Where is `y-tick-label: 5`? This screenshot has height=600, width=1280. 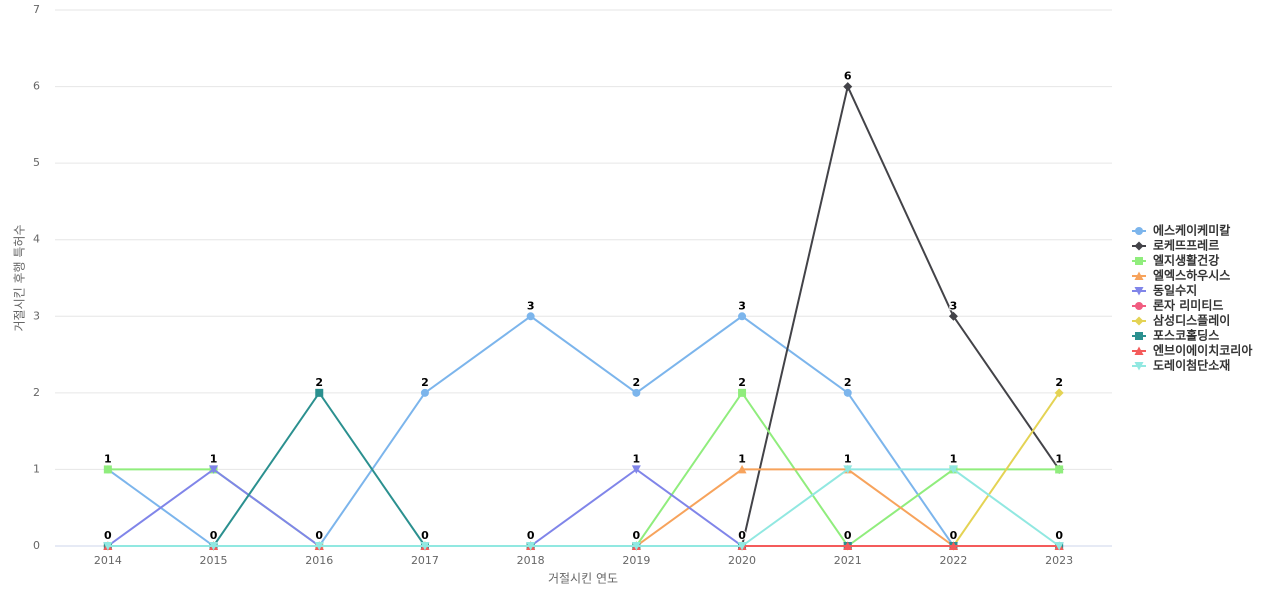
y-tick-label: 5 is located at coordinates (36, 162).